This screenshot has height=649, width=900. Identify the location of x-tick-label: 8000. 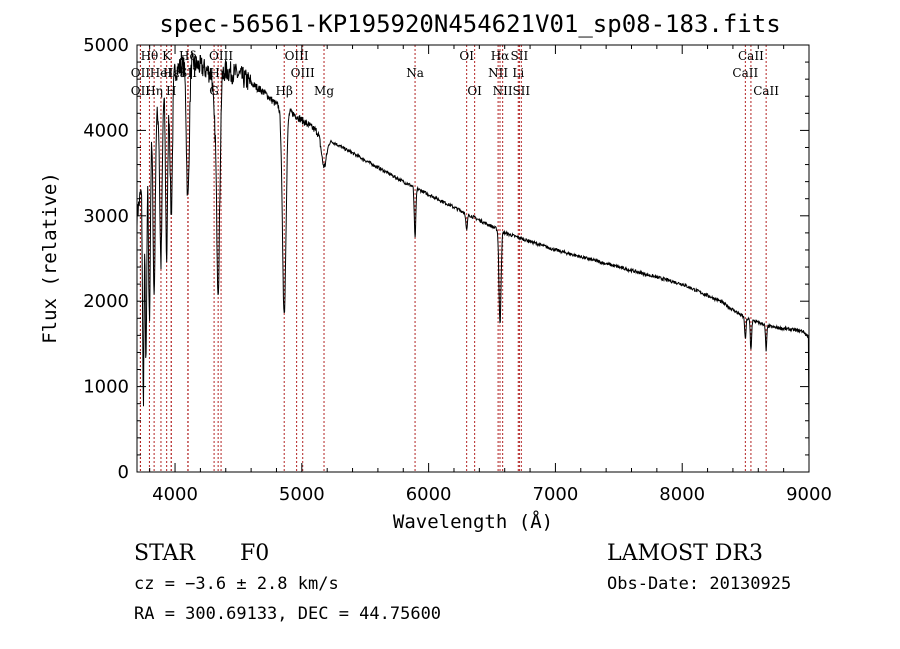
(682, 494).